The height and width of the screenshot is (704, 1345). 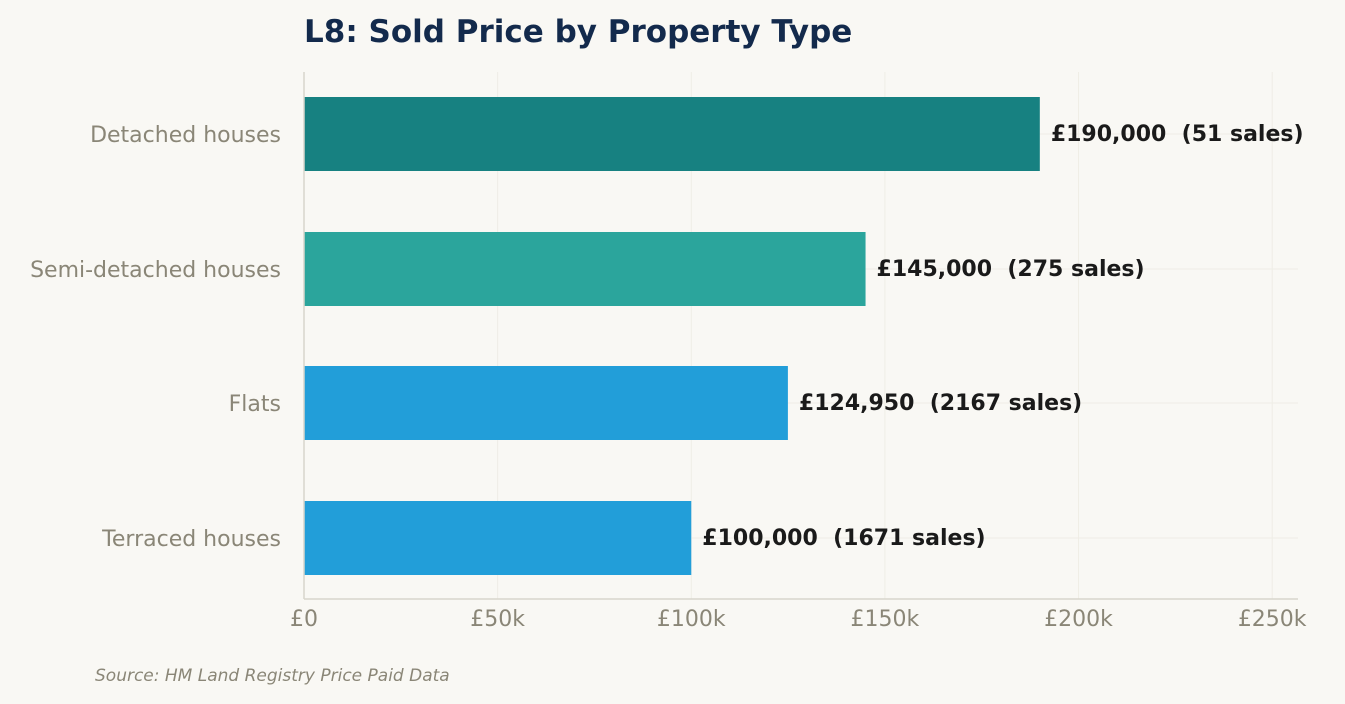 I want to click on x-tick-label: £200k, so click(x=1078, y=619).